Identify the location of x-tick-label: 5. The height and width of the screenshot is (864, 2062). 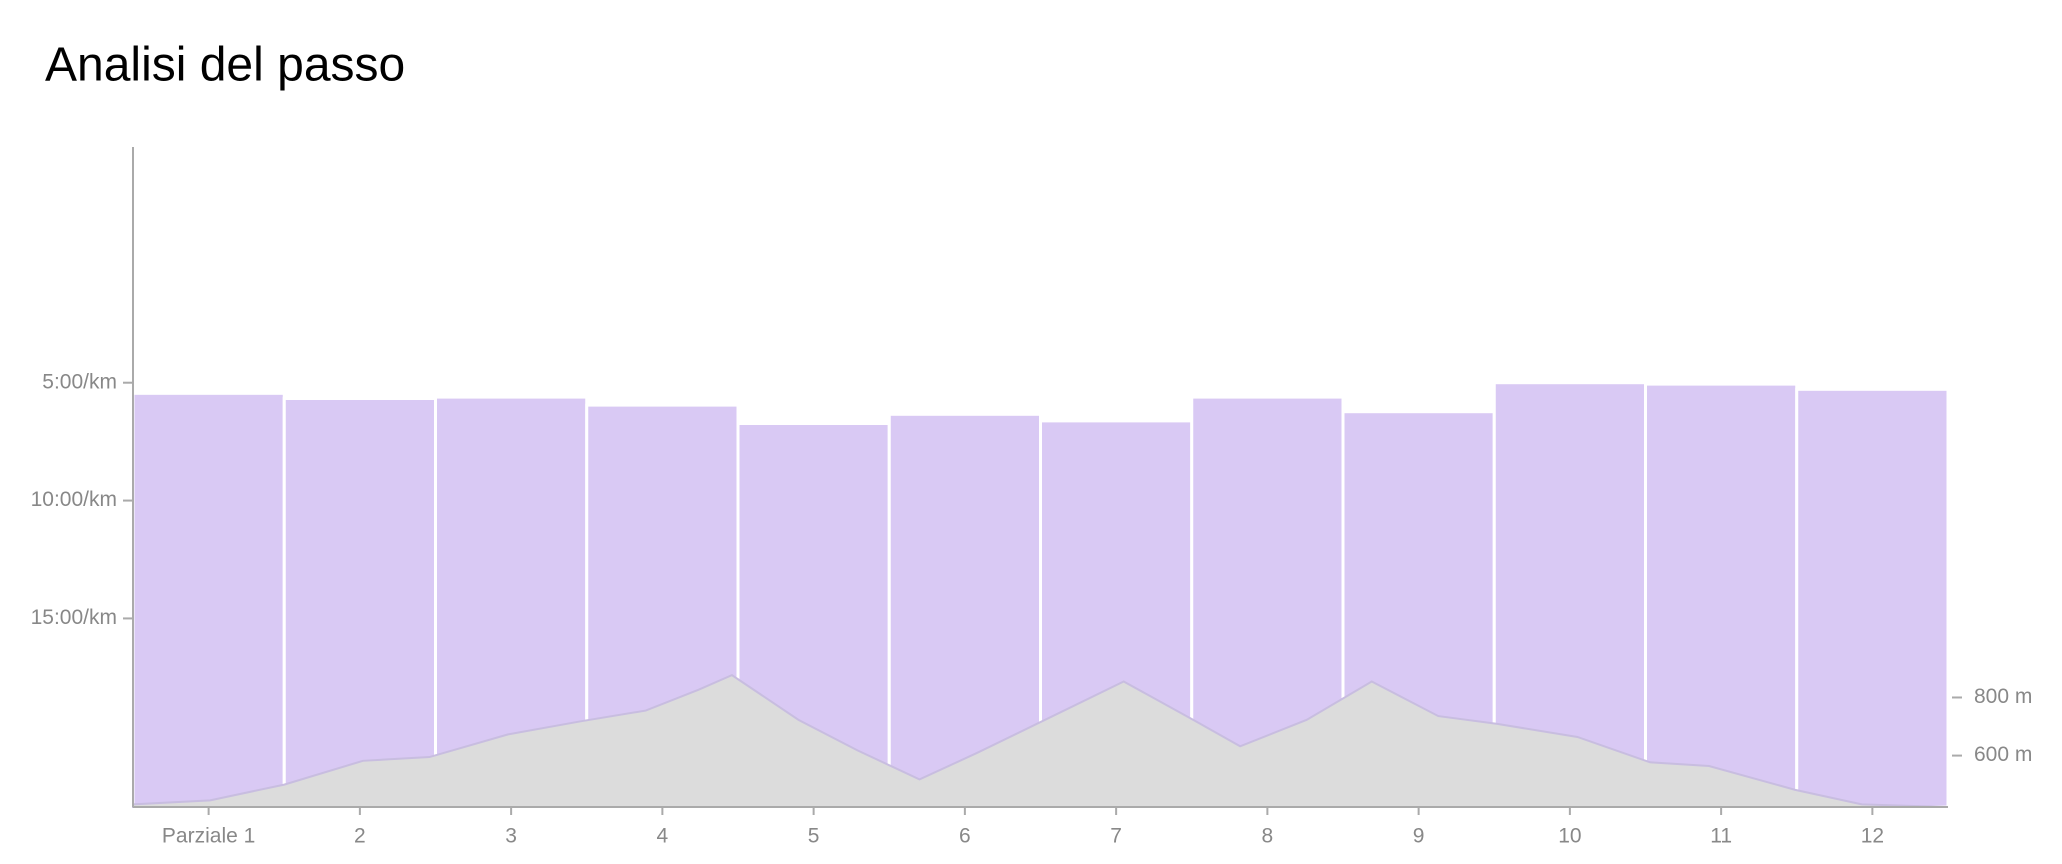
(814, 836).